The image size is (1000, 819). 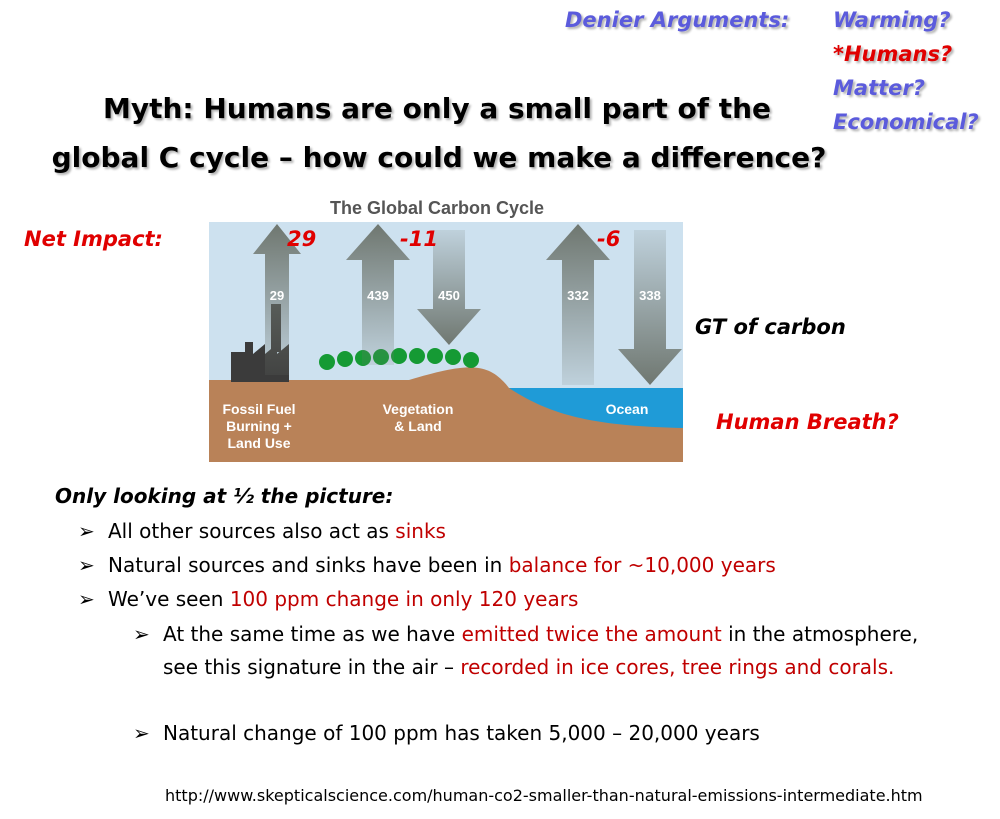 I want to click on net-value: -6, so click(x=609, y=239).